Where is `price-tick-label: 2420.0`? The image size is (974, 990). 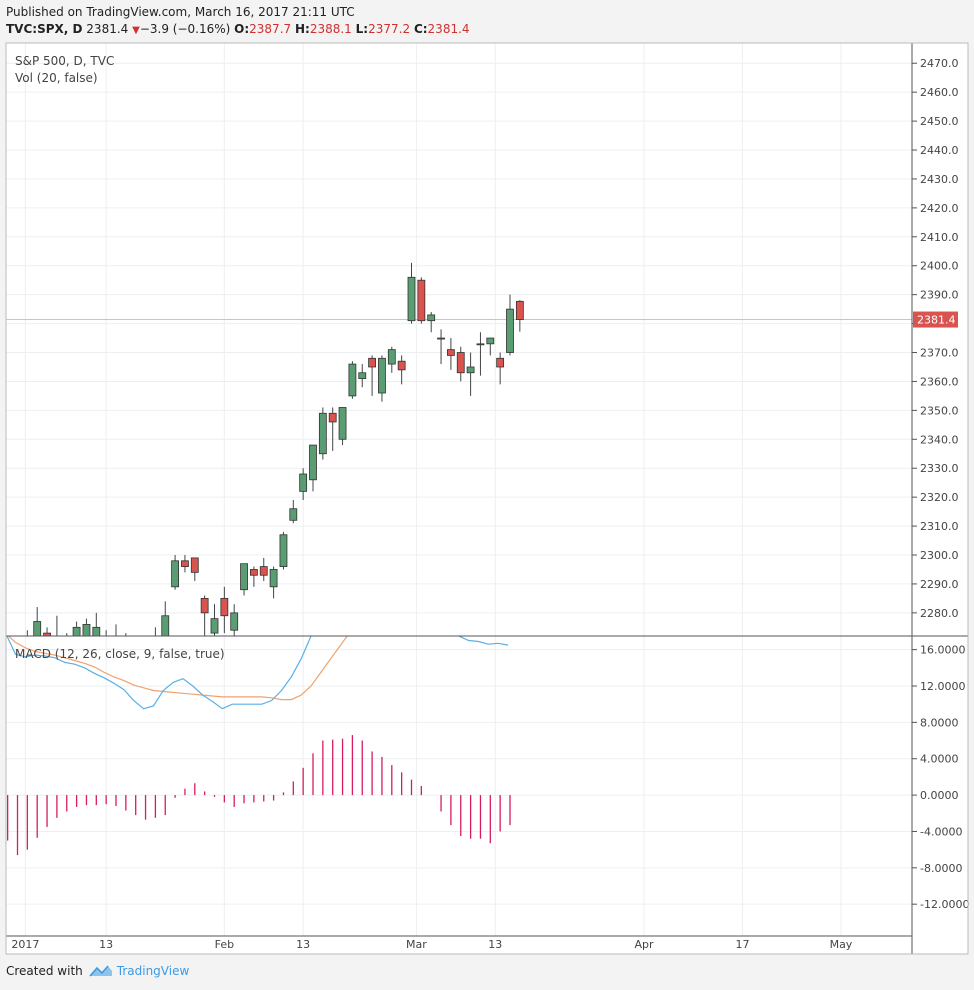
price-tick-label: 2420.0 is located at coordinates (939, 208).